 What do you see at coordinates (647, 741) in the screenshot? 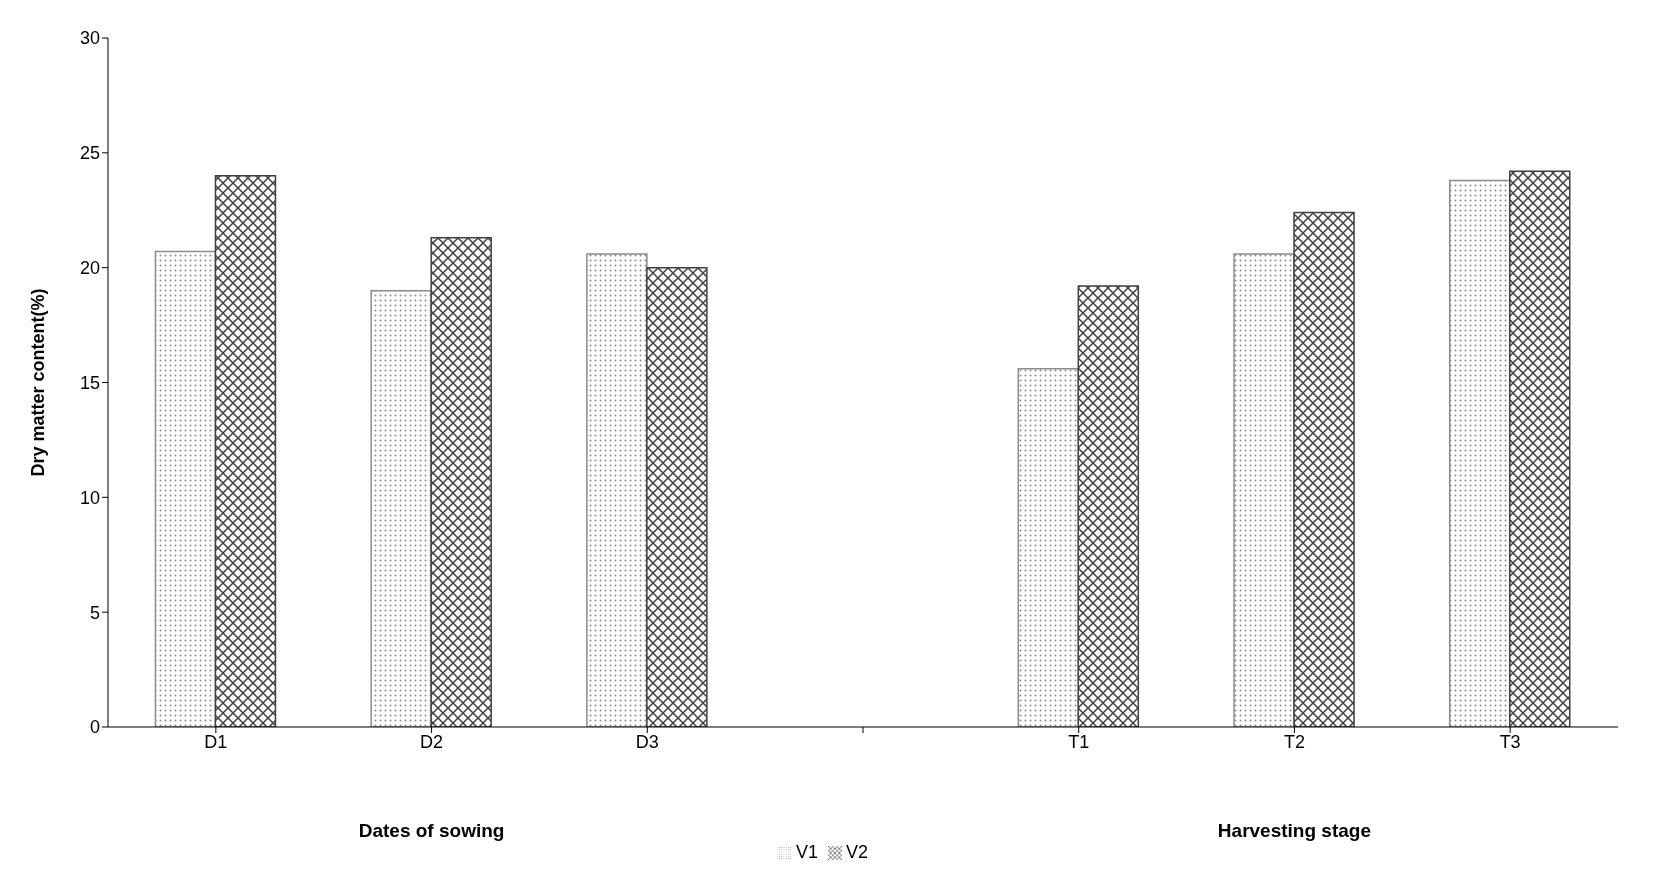
I see `x-tick-label: D3` at bounding box center [647, 741].